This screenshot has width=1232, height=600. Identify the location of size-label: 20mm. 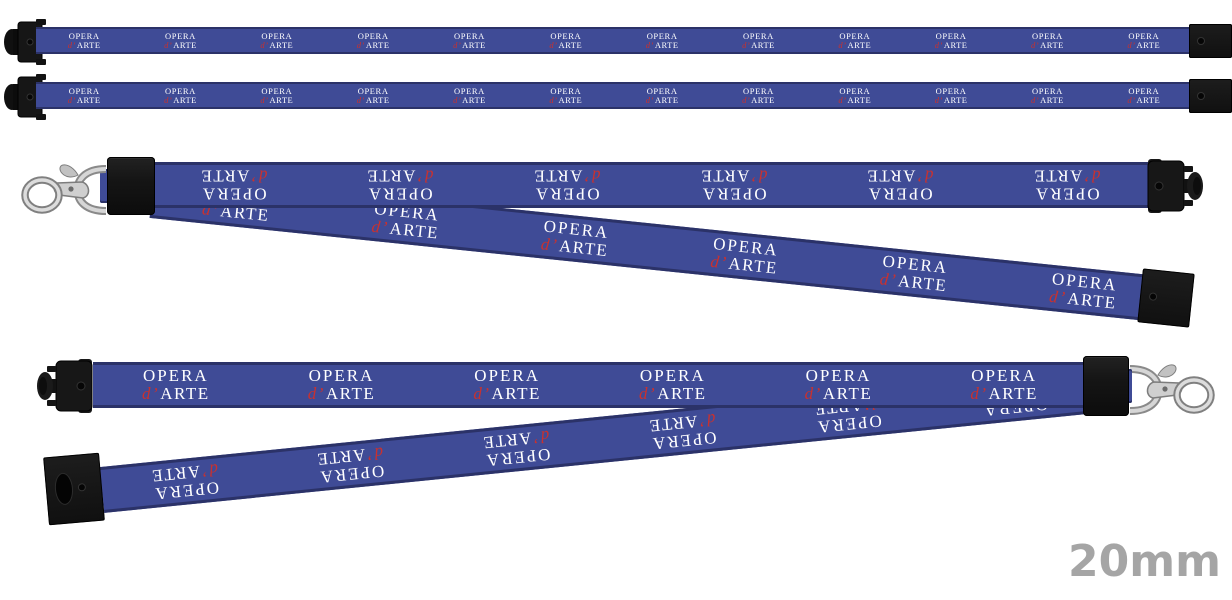
(1144, 561).